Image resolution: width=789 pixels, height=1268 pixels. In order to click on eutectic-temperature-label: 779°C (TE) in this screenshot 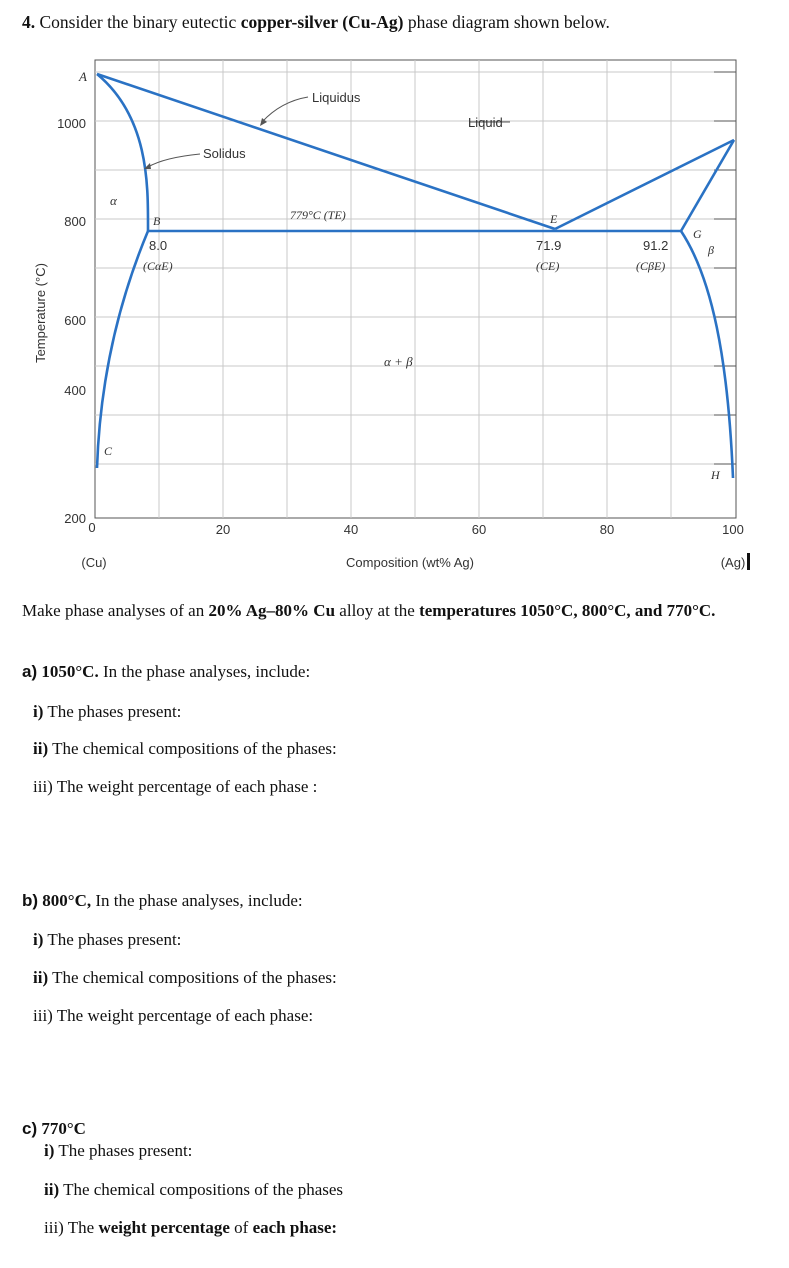, I will do `click(318, 215)`.